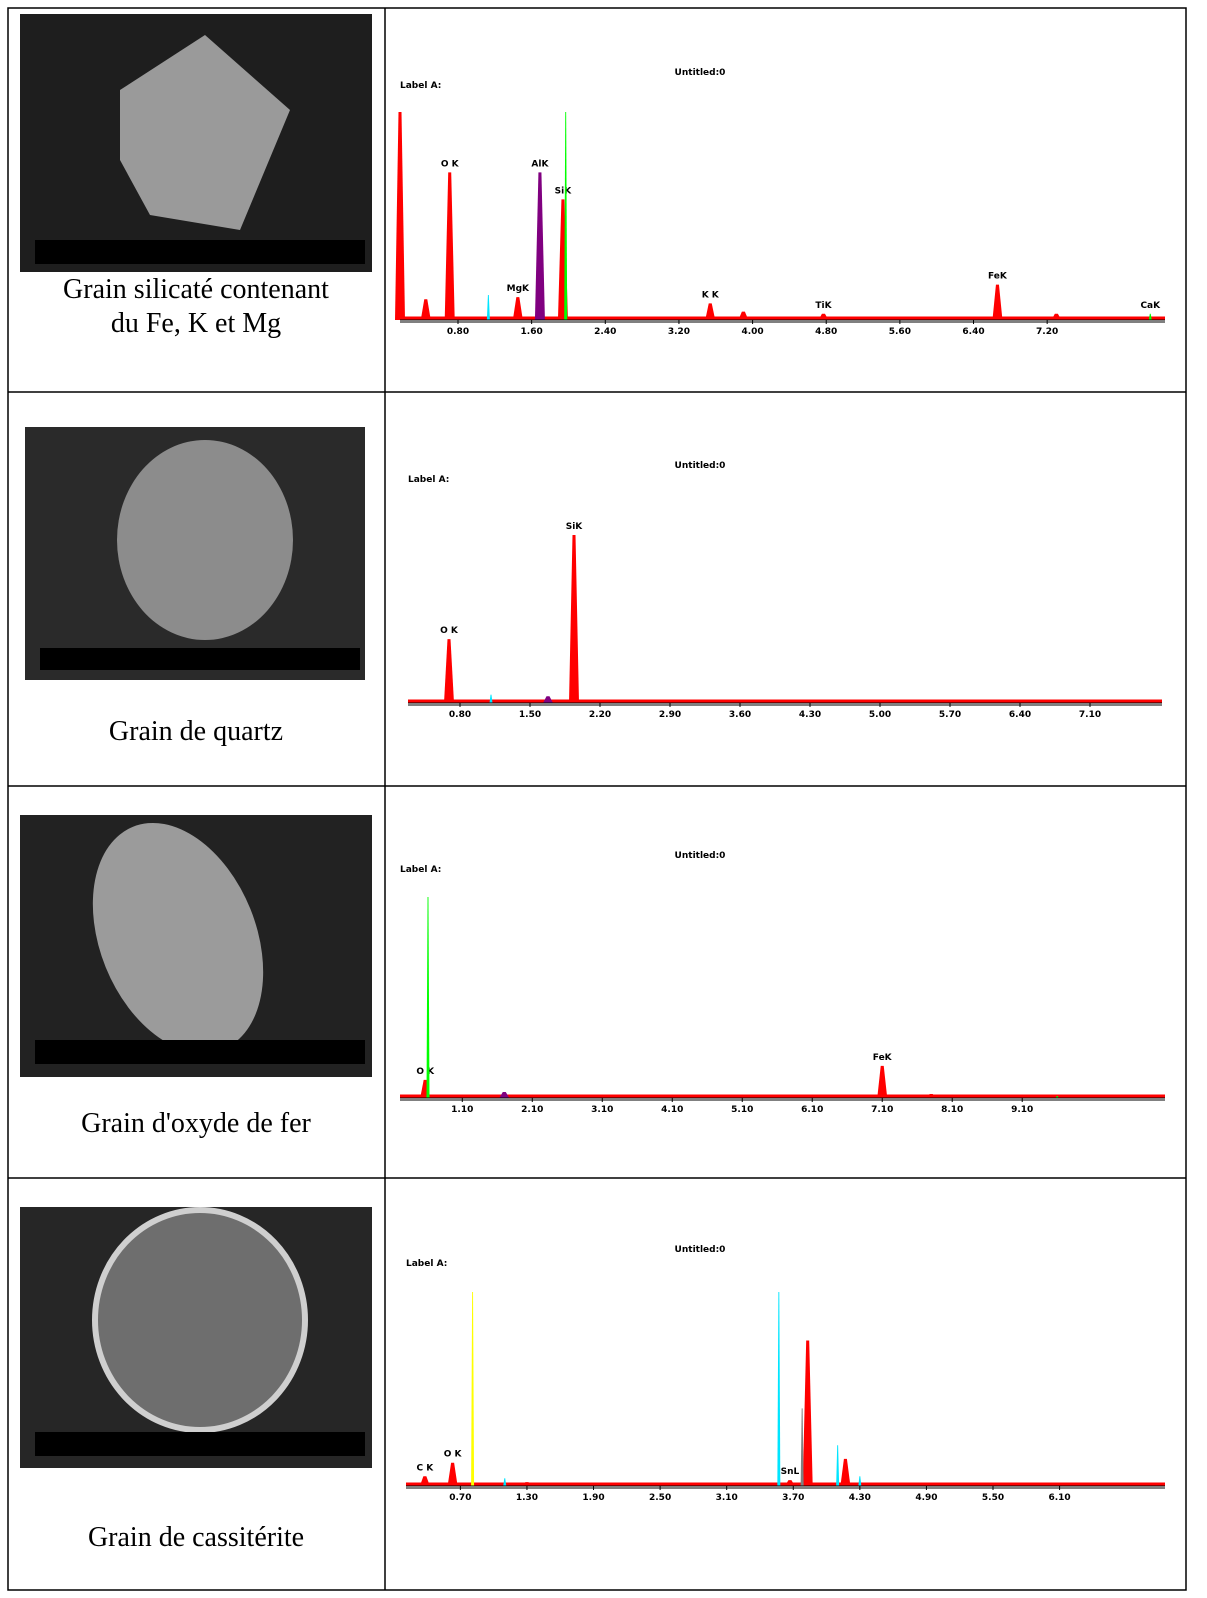 The image size is (1207, 1598). Describe the element at coordinates (196, 1537) in the screenshot. I see `caption: Grain de cassitérite` at that location.